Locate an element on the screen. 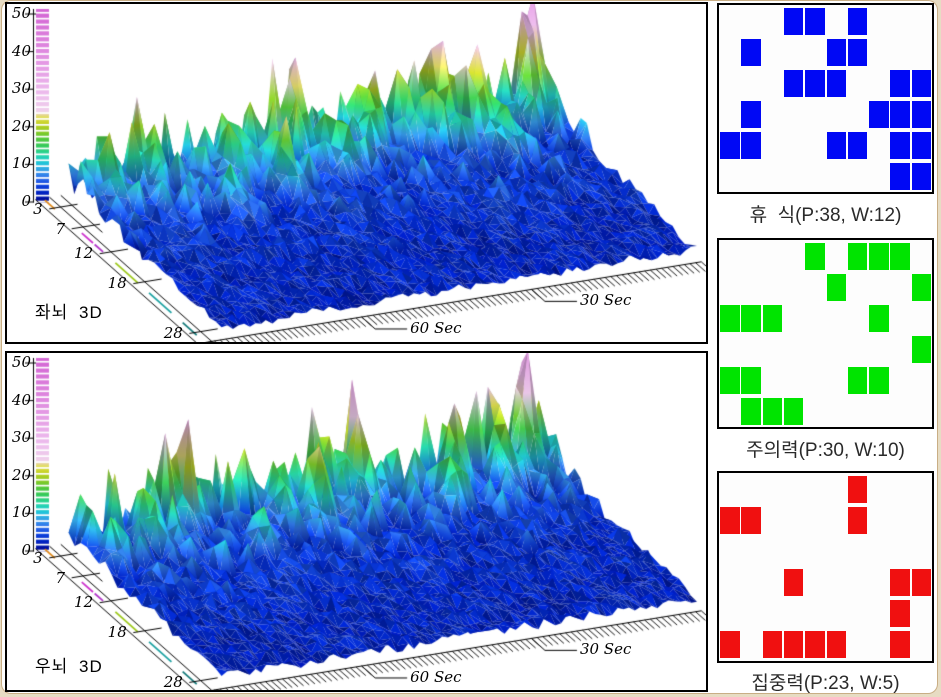  concentration-grid-label: 집중력(P:23, W:5) is located at coordinates (825, 683).